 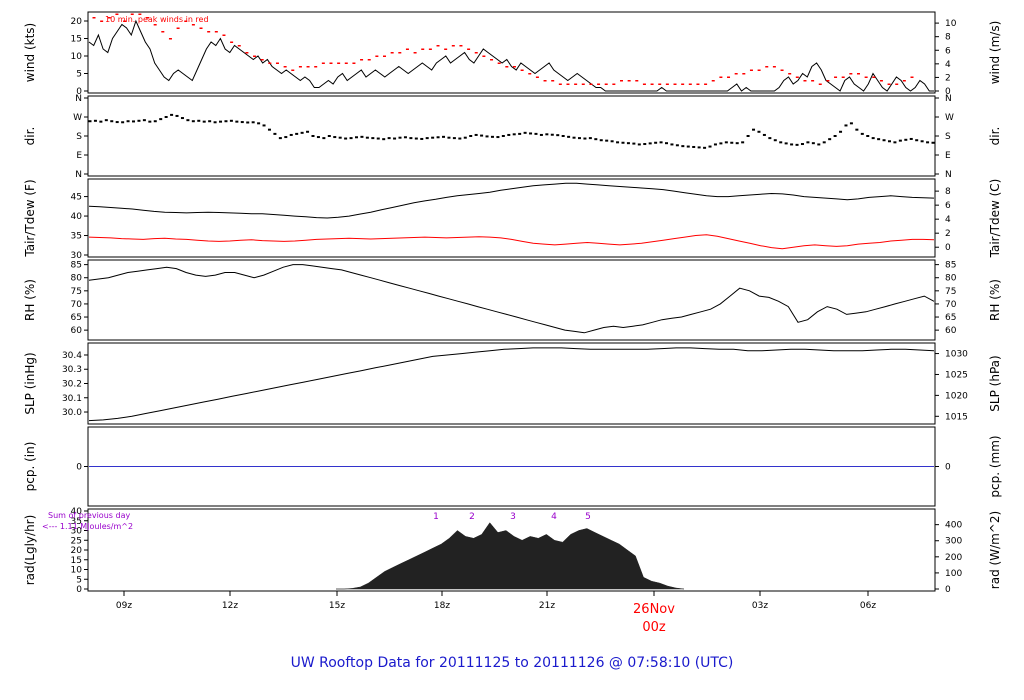 What do you see at coordinates (72, 385) in the screenshot?
I see `y-tick-label-left: 30.2` at bounding box center [72, 385].